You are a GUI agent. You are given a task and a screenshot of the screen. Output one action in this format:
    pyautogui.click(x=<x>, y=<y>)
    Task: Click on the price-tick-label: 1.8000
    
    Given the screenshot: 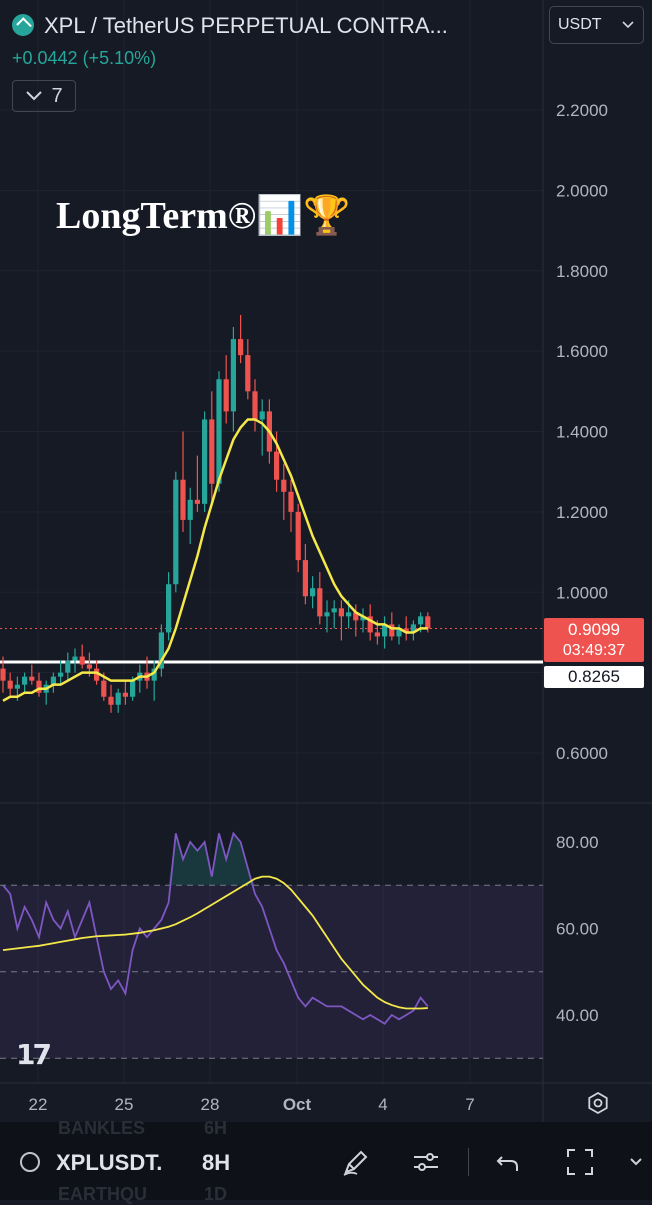 What is the action you would take?
    pyautogui.click(x=582, y=271)
    